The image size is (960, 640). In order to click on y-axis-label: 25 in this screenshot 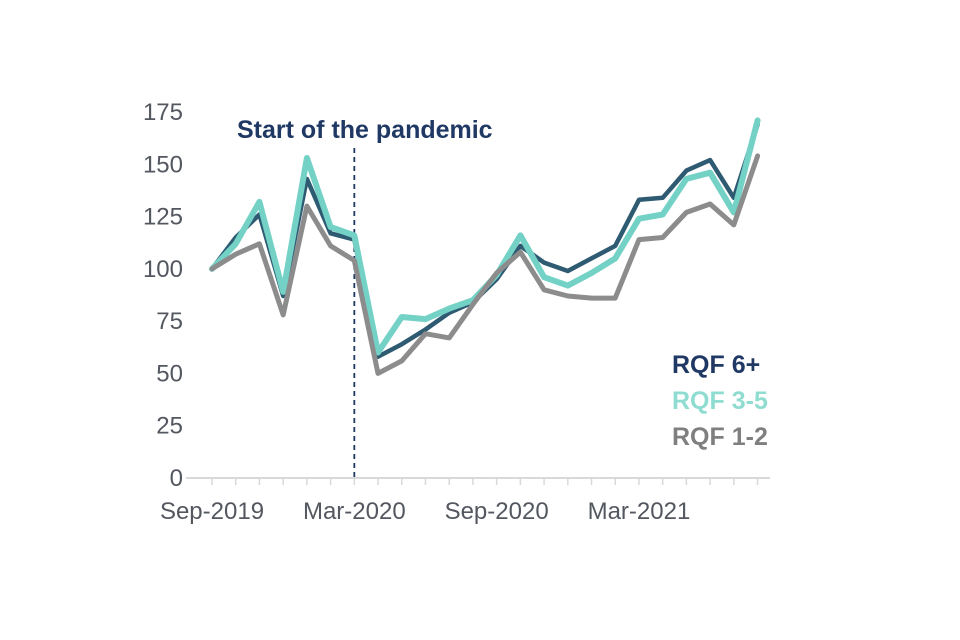, I will do `click(169, 426)`.